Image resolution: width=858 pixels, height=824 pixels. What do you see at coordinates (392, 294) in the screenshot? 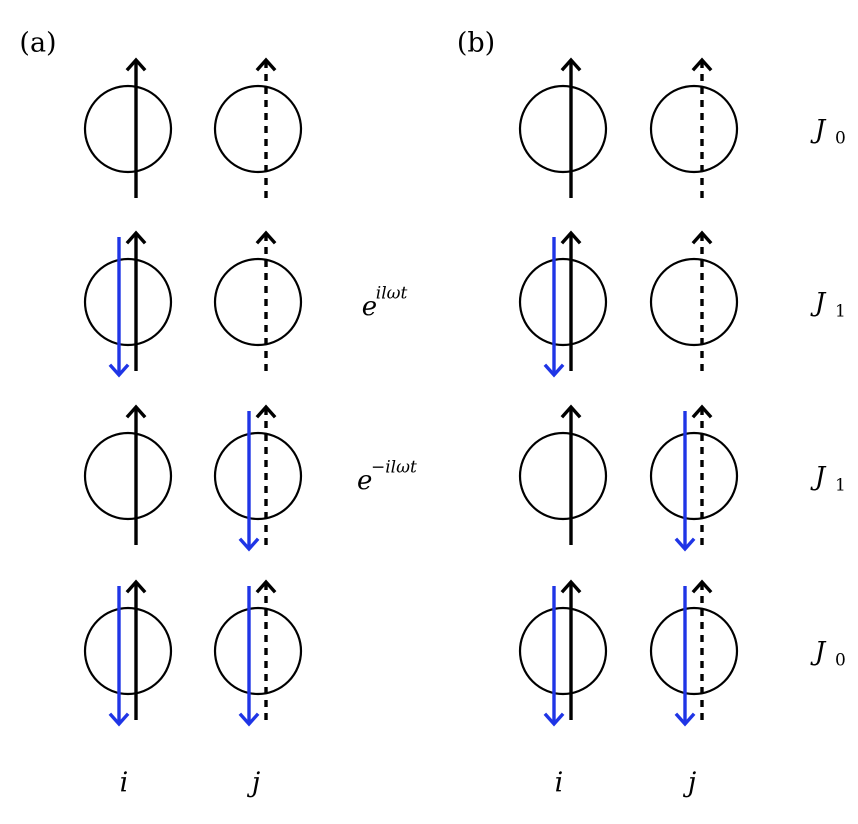
I see `phase-factor-exponent: ilωt` at bounding box center [392, 294].